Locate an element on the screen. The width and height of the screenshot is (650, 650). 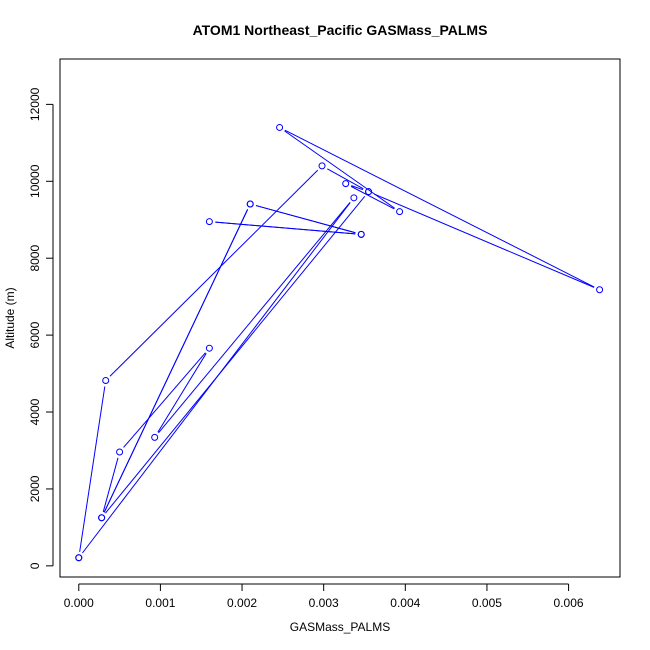
x-tick-label: 0.000 is located at coordinates (79, 603).